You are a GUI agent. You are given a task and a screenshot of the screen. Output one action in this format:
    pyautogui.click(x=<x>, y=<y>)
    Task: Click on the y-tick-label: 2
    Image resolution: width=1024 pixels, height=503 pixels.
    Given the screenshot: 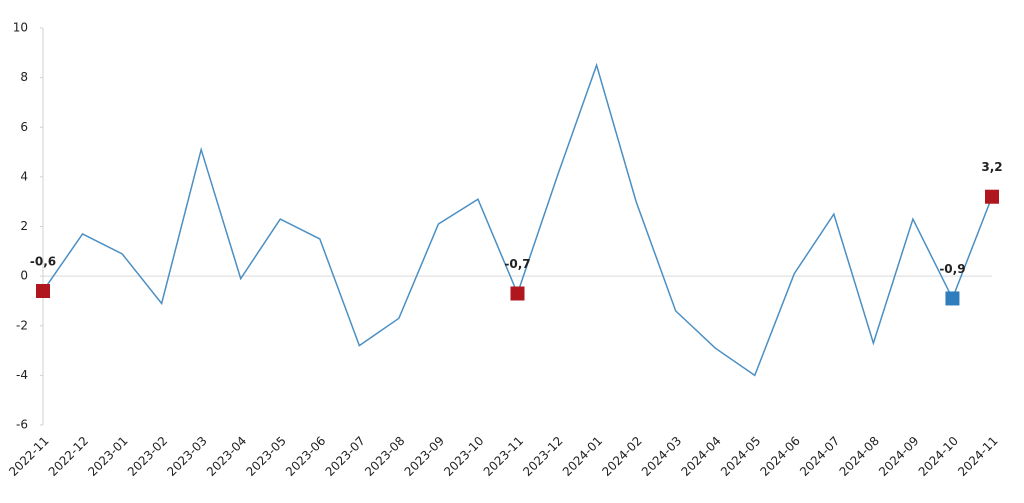 What is the action you would take?
    pyautogui.click(x=24, y=226)
    